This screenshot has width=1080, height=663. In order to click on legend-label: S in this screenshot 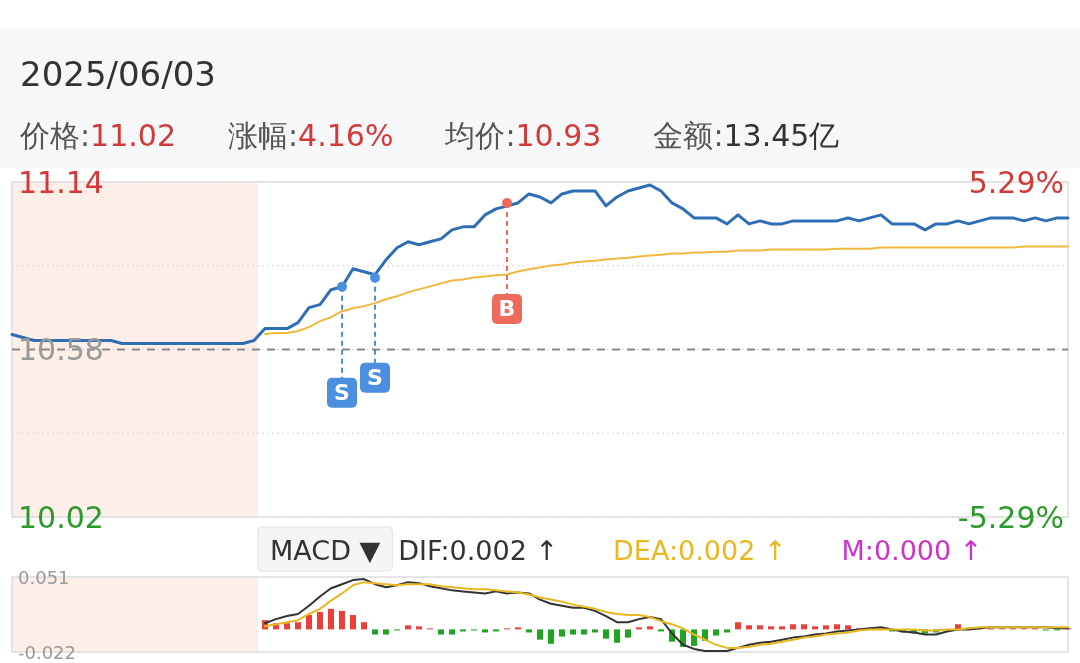, I will do `click(375, 378)`.